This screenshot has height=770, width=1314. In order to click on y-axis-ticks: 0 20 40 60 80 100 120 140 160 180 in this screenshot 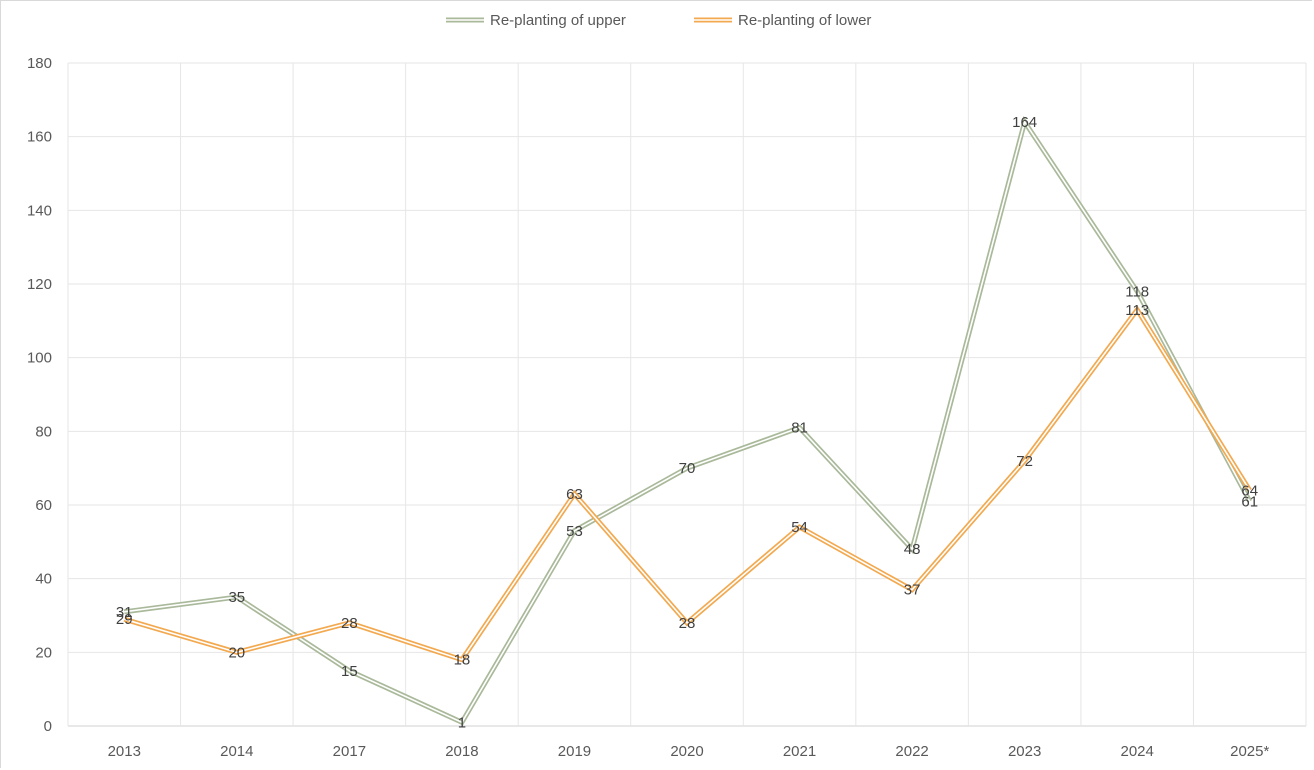, I will do `click(39, 395)`.